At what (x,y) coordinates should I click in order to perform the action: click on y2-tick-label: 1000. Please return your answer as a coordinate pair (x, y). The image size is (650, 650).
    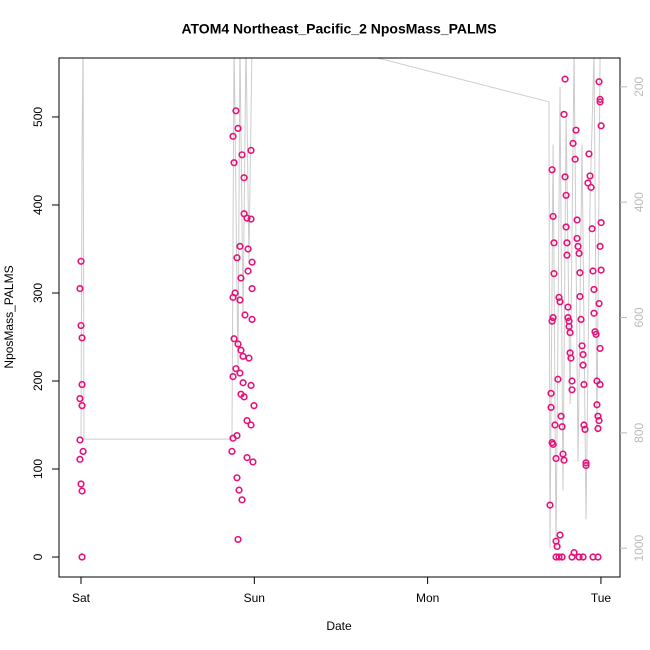
    Looking at the image, I should click on (639, 547).